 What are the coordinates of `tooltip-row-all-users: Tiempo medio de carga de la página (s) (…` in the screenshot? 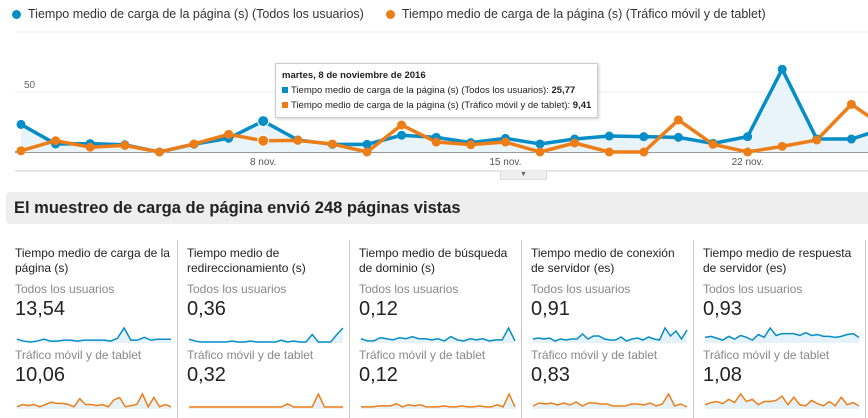 It's located at (436, 90).